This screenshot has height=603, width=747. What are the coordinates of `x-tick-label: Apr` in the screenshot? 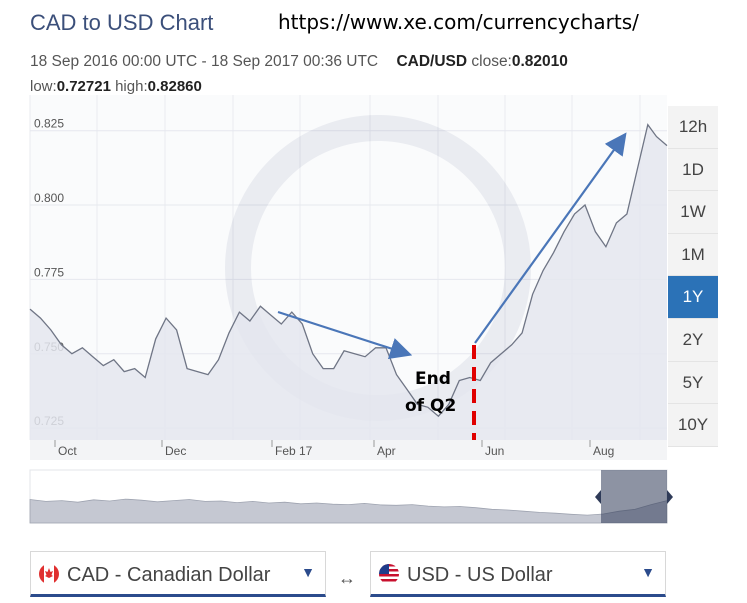 It's located at (386, 451).